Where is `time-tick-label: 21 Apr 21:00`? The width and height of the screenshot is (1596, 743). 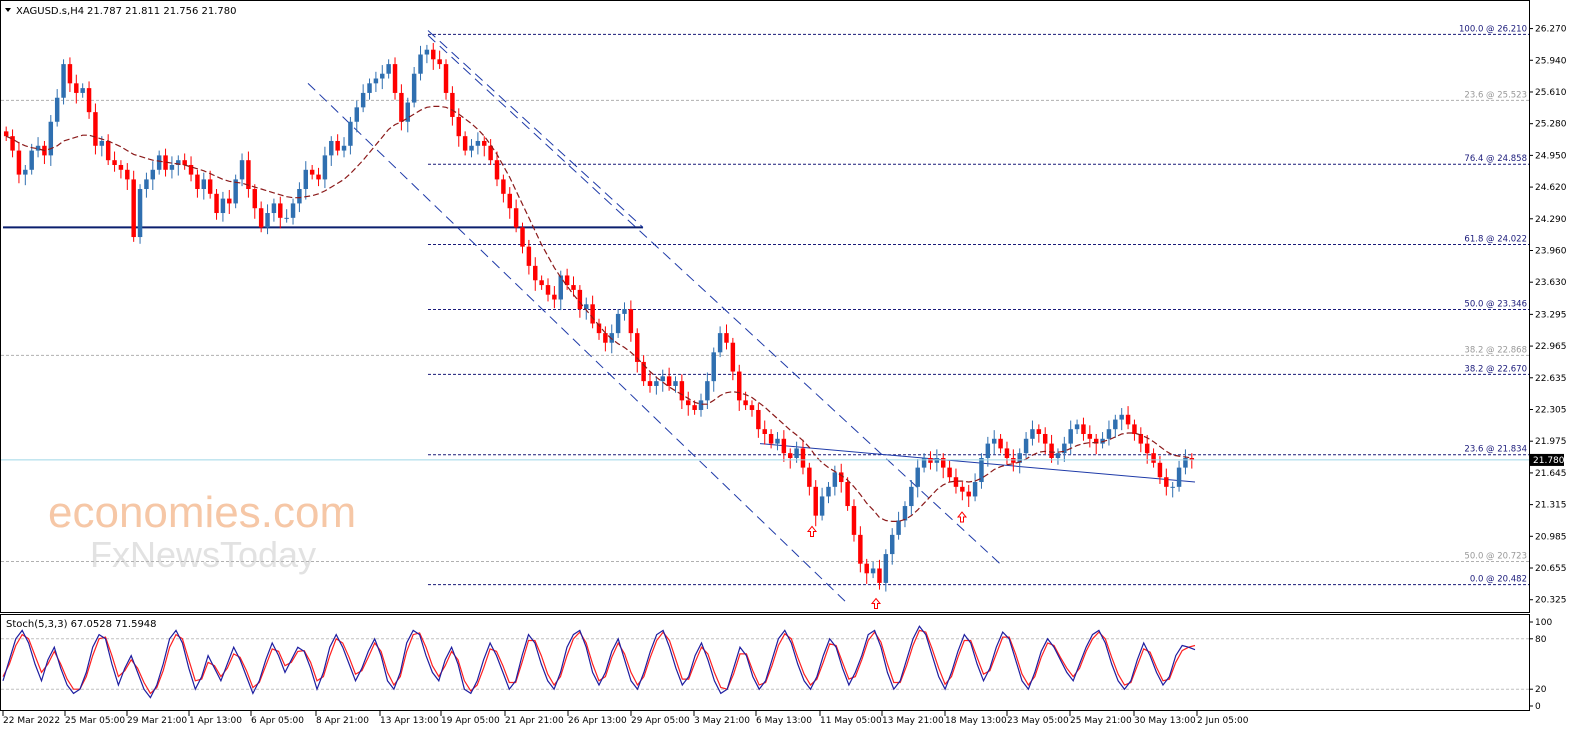
time-tick-label: 21 Apr 21:00 is located at coordinates (534, 721).